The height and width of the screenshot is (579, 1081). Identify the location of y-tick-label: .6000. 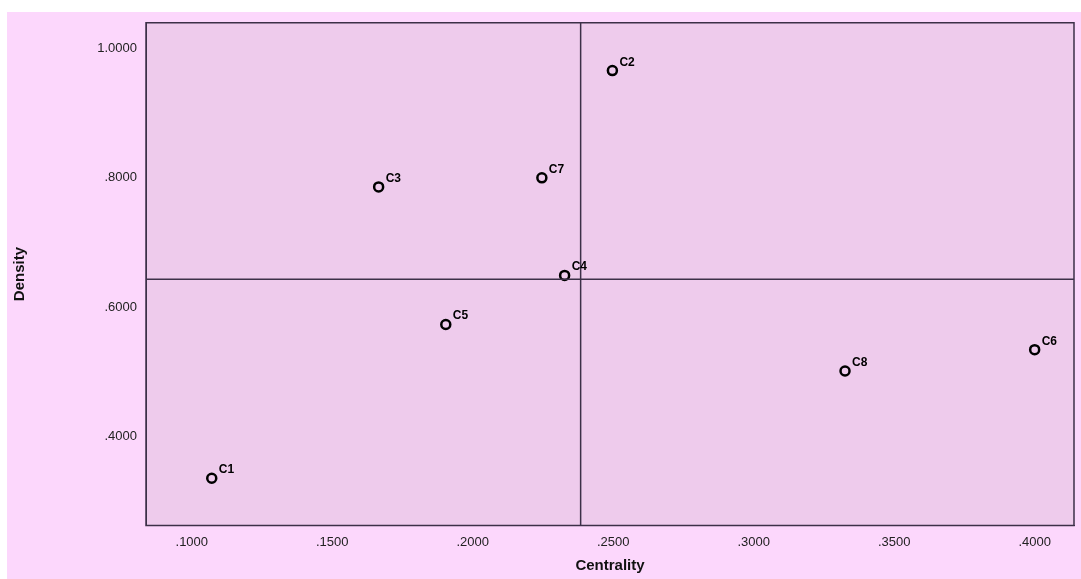
(120, 306).